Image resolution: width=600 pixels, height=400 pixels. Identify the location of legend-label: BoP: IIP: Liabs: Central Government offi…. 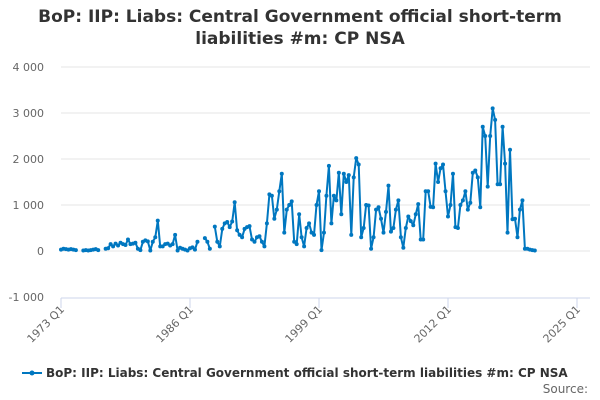
(307, 373).